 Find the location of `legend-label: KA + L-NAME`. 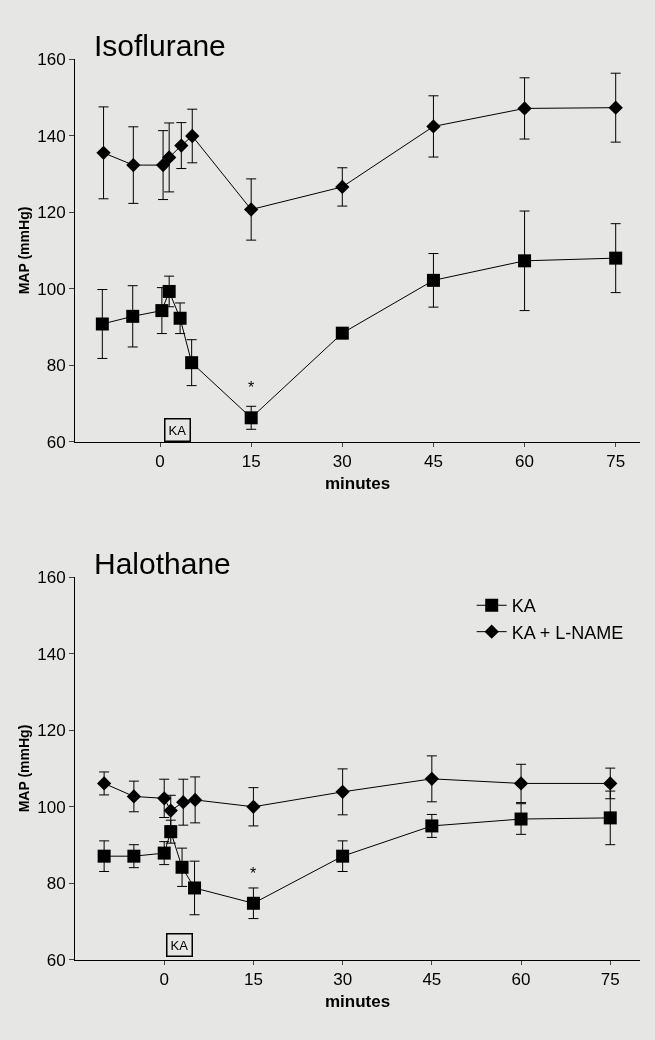

legend-label: KA + L-NAME is located at coordinates (567, 632).